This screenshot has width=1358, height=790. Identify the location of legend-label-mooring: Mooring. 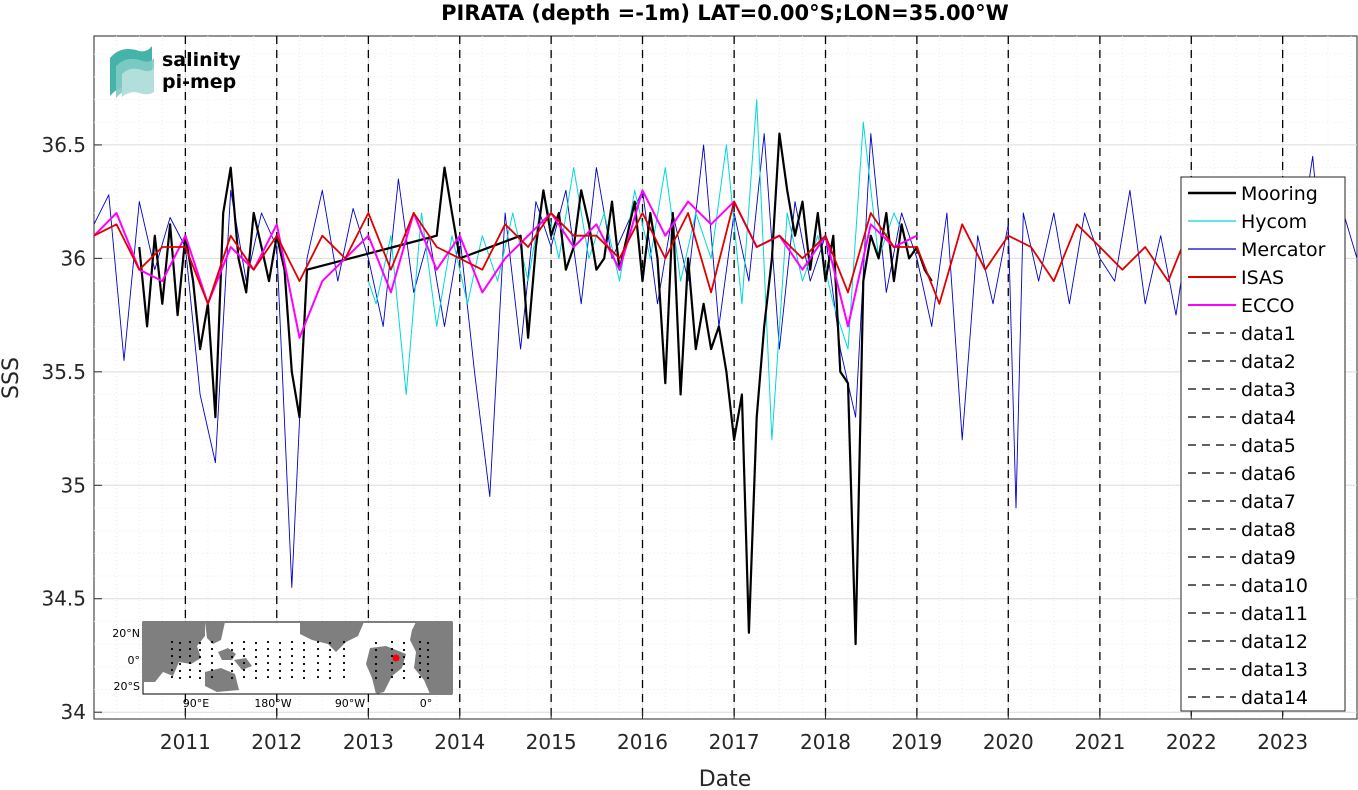
(1279, 194).